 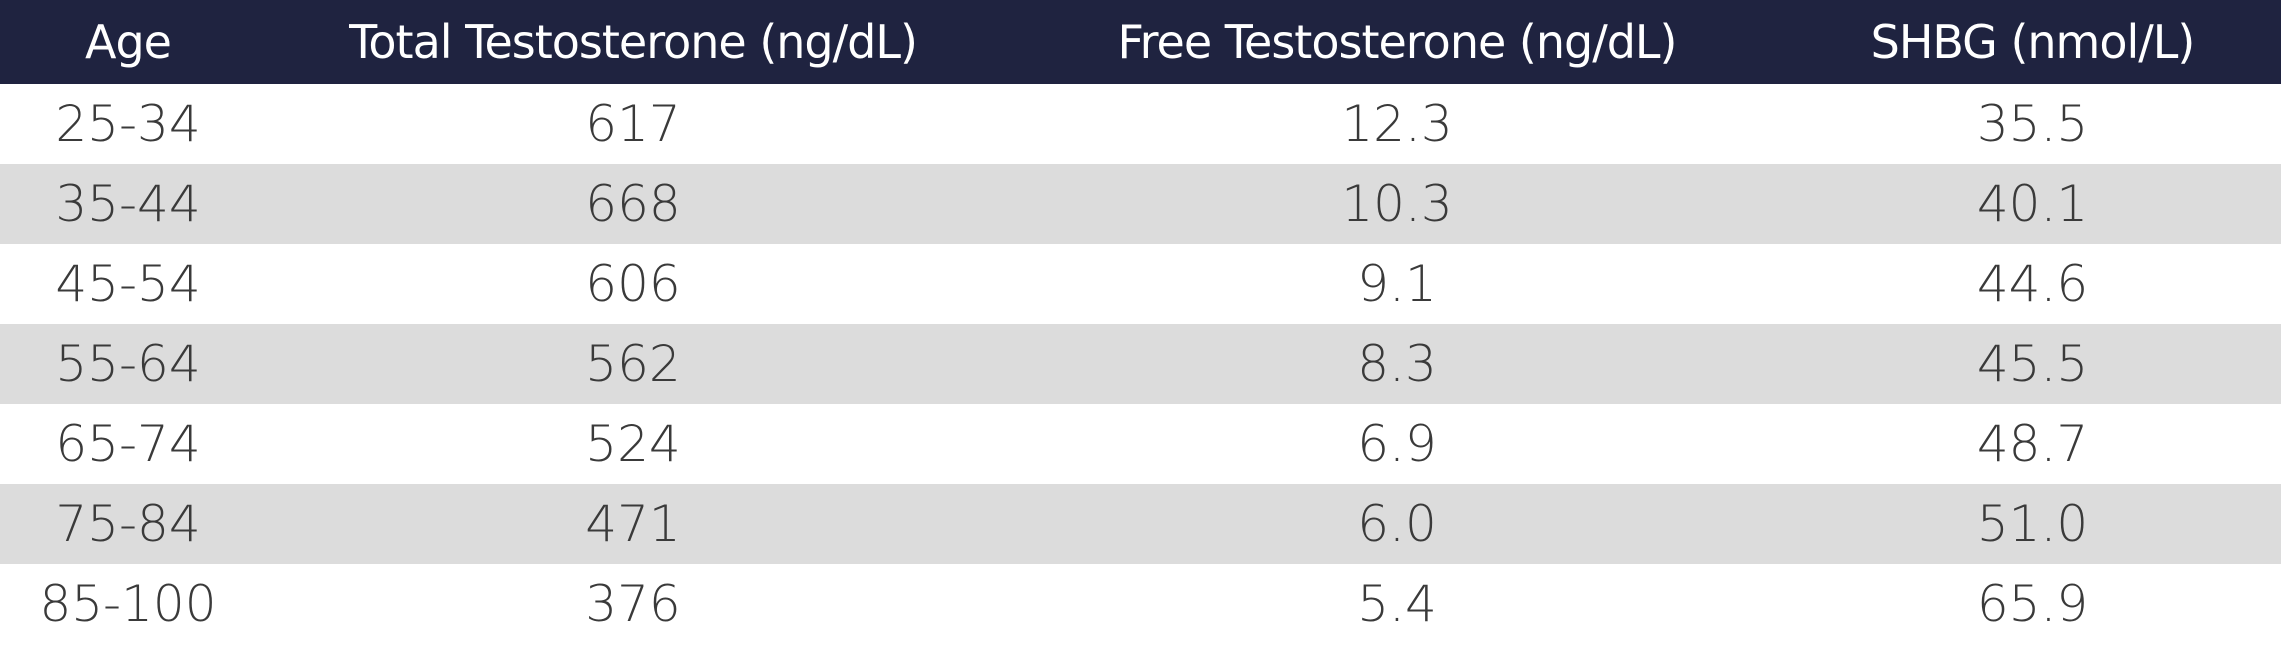 I want to click on header-cell: Free Testosterone (ng/dL), so click(x=1397, y=42).